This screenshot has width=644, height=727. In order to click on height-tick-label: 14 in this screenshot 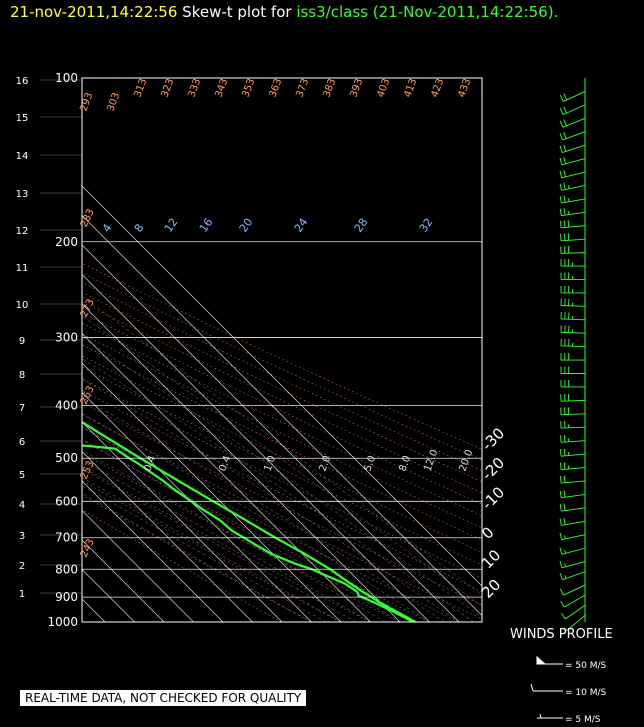, I will do `click(22, 156)`.